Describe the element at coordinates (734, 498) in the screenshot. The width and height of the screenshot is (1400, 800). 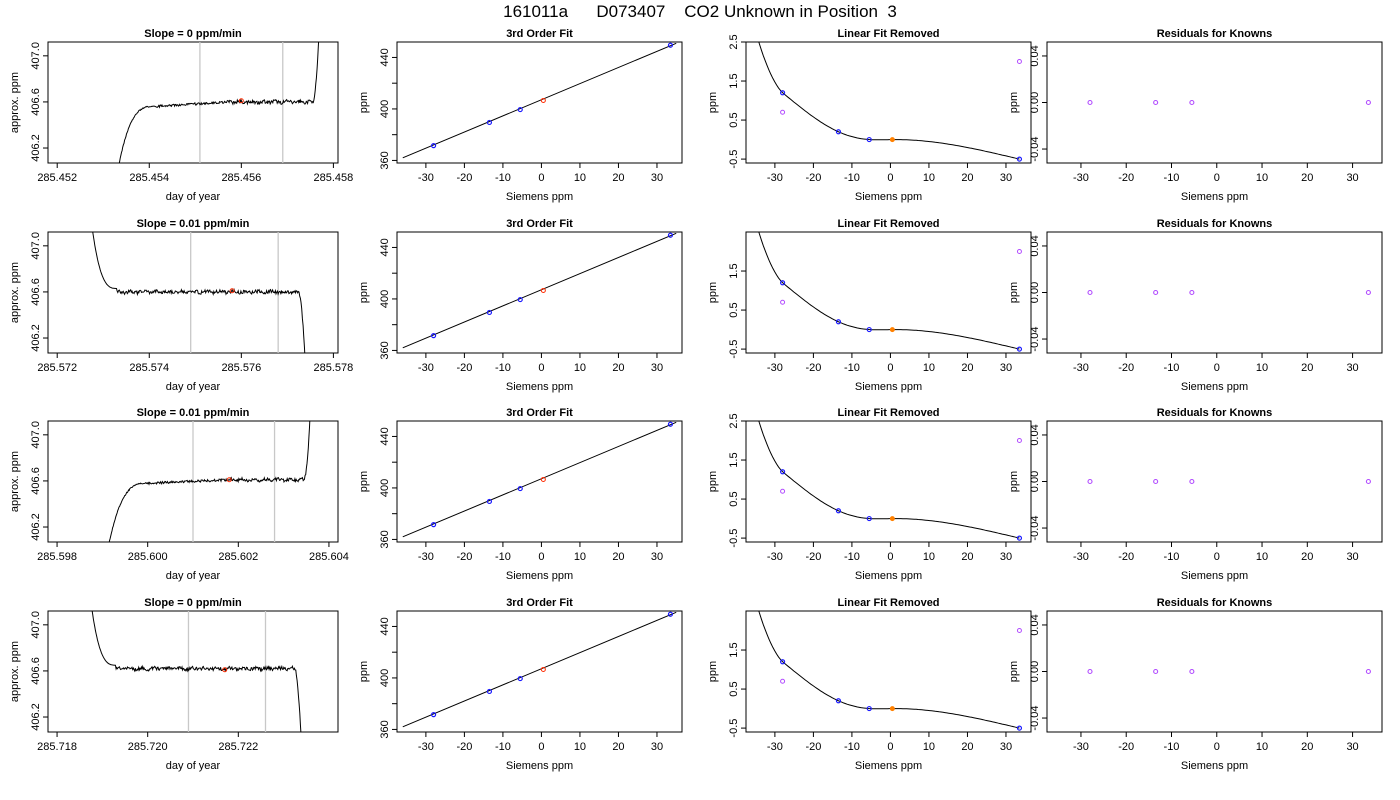
I see `y-tick-label: 0.5` at that location.